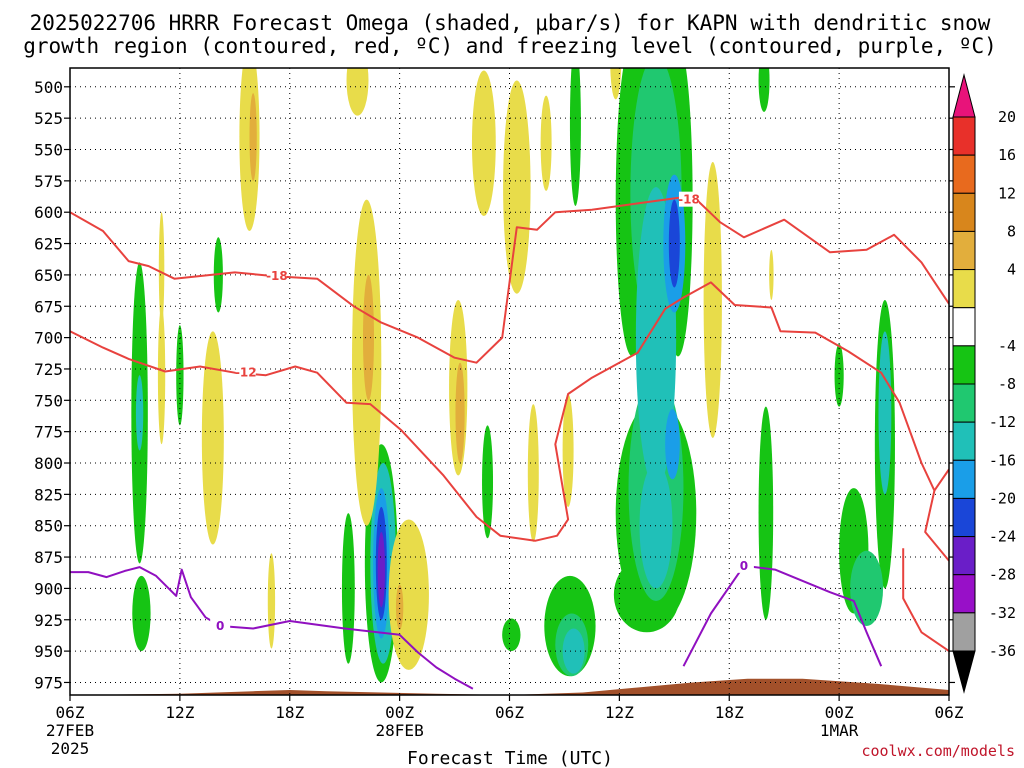  What do you see at coordinates (1002, 422) in the screenshot?
I see `colorbar-label: -12` at bounding box center [1002, 422].